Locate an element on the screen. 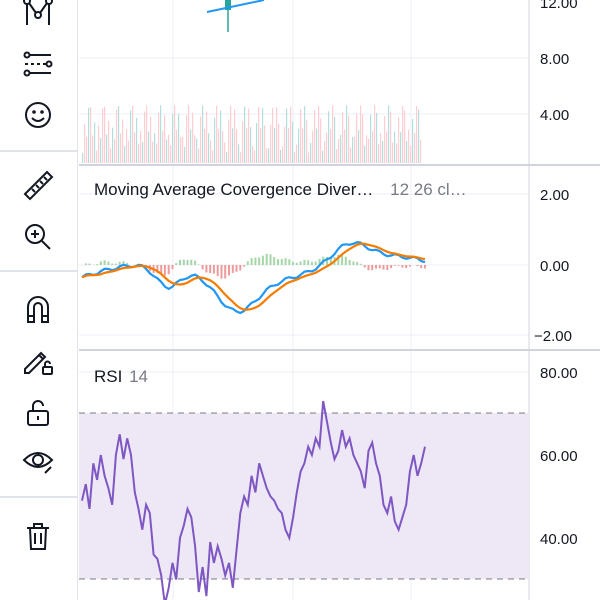 This screenshot has height=600, width=600. pattern-icon is located at coordinates (38, 17).